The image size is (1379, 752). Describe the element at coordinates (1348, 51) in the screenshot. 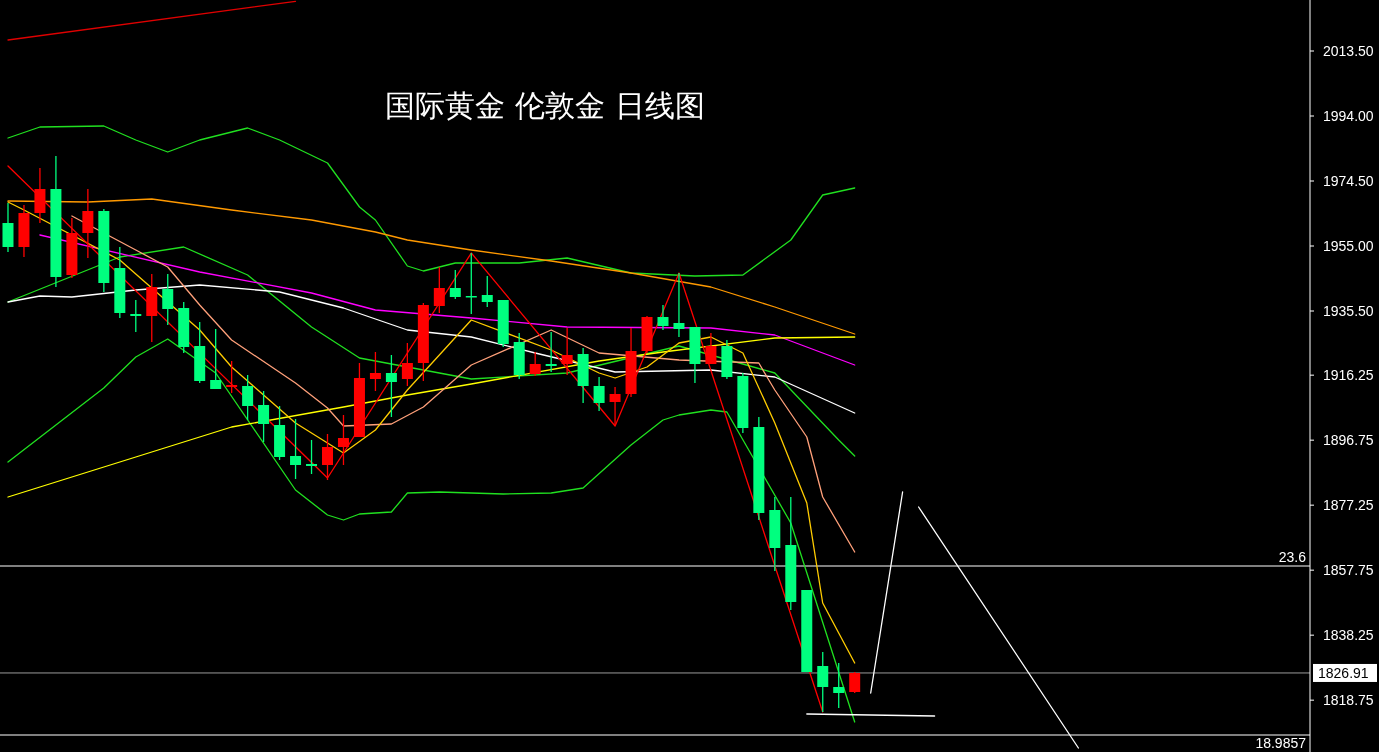

I see `y-tick-label: 2013.50` at that location.